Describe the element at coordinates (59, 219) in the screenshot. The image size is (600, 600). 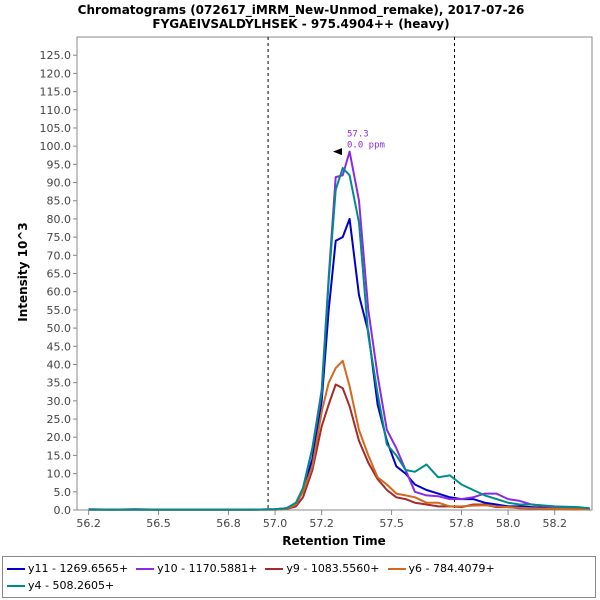
I see `y-tick-label: 80.0` at that location.